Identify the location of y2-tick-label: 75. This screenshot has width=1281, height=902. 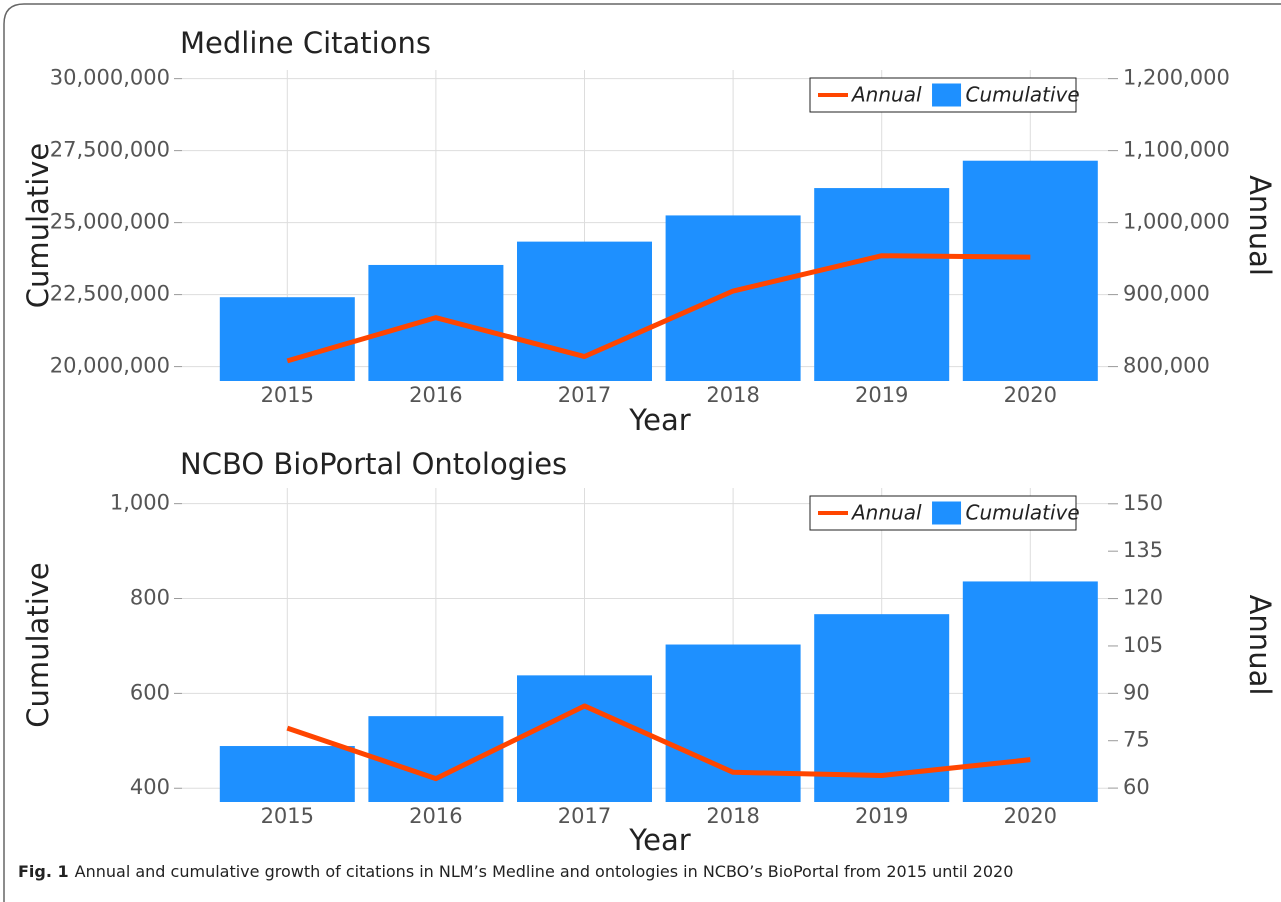
(1136, 740).